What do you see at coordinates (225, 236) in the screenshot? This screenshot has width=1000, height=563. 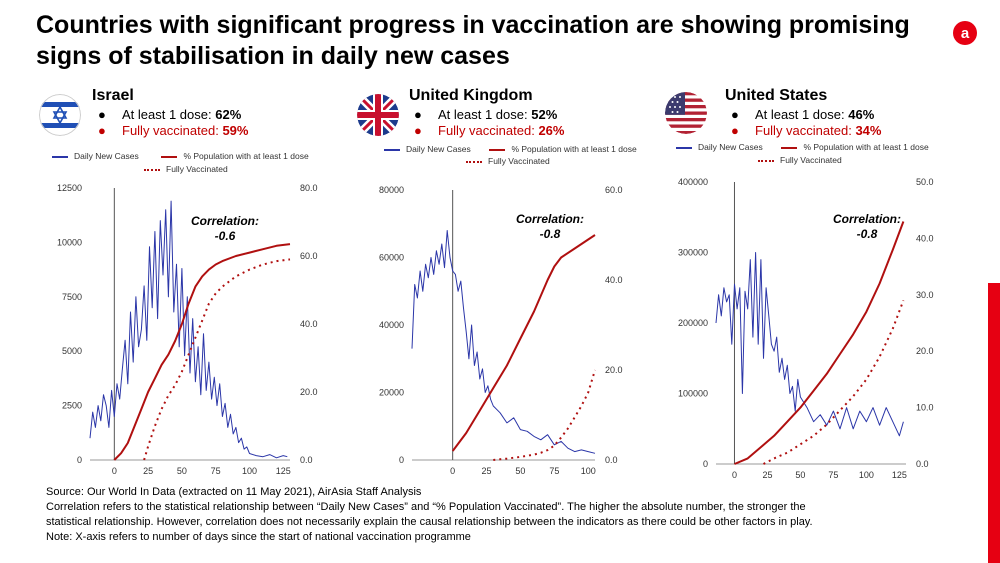 I see `correlation-value: -0.6` at bounding box center [225, 236].